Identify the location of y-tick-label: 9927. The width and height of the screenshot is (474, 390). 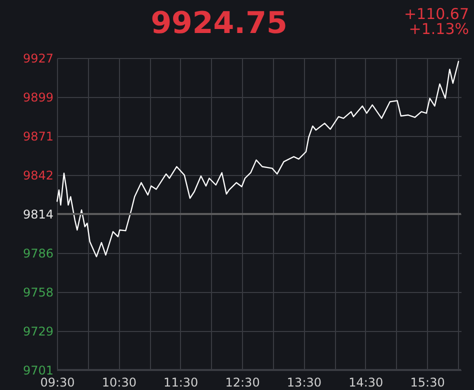
(38, 59).